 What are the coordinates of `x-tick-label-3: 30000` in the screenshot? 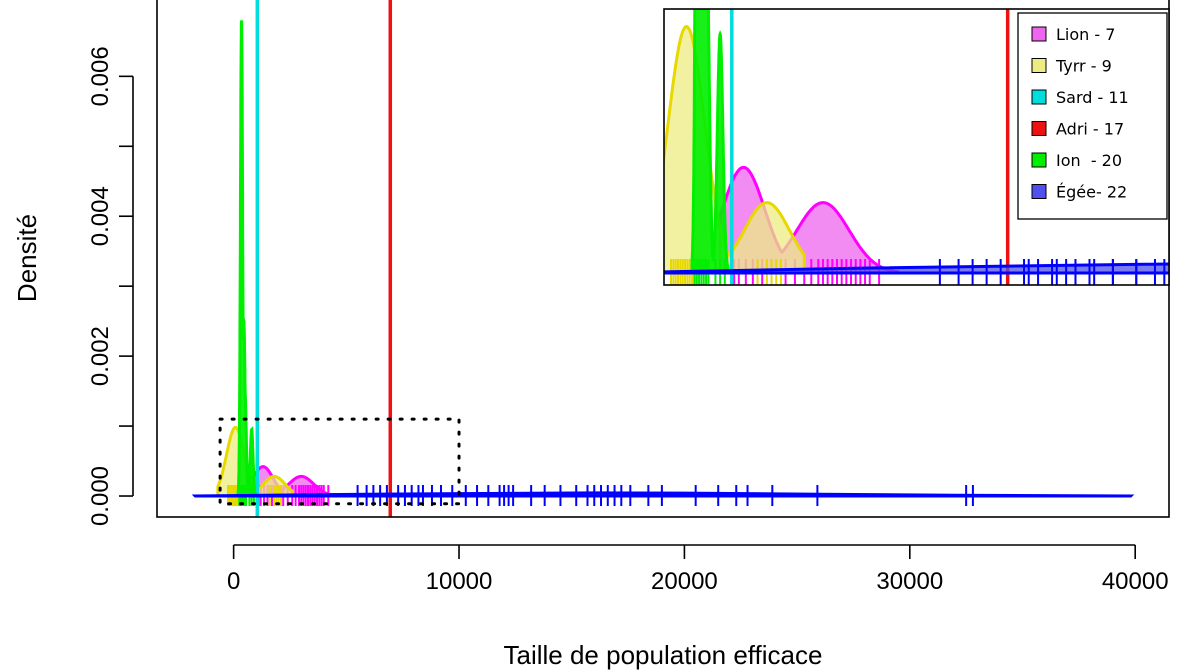 It's located at (909, 581).